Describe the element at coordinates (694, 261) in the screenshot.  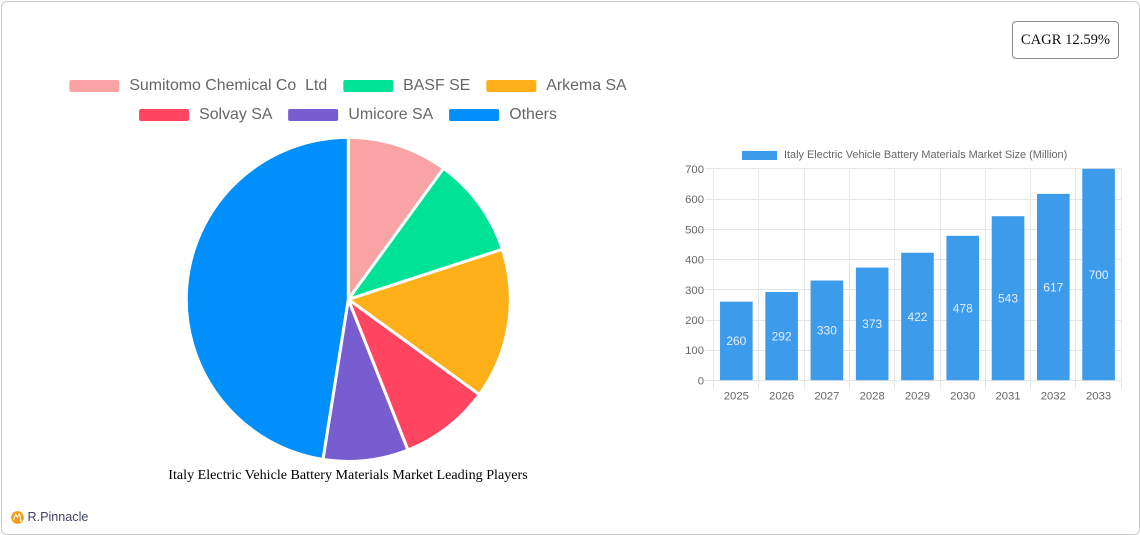
I see `svg-text: 400` at that location.